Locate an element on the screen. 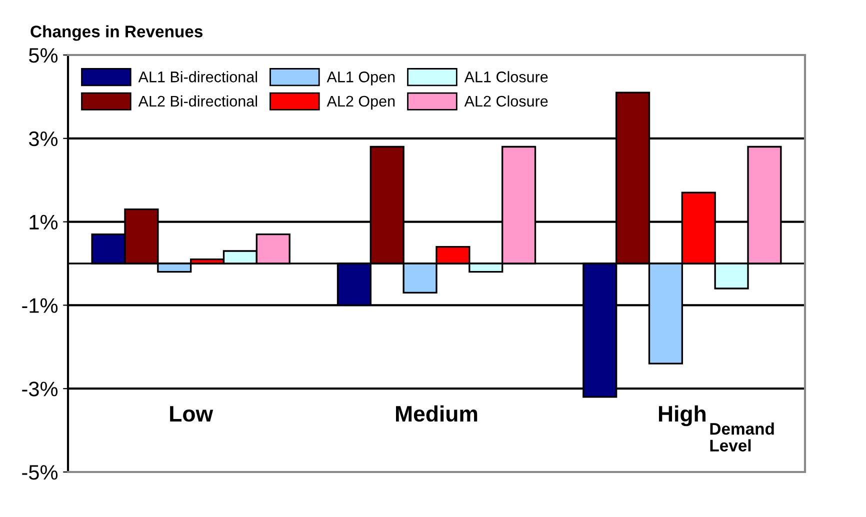 The height and width of the screenshot is (517, 866). legend-label: AL1 Open is located at coordinates (360, 79).